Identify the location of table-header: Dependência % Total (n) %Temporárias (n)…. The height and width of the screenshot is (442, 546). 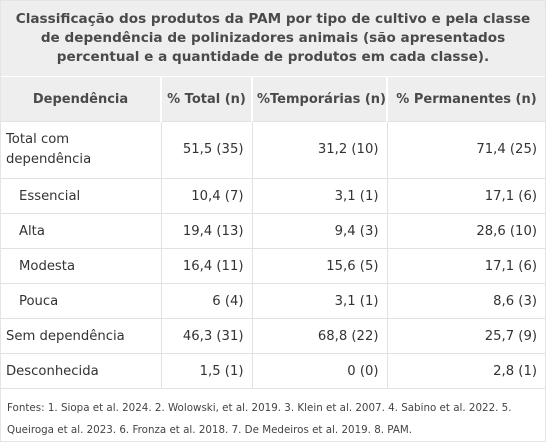
(273, 99).